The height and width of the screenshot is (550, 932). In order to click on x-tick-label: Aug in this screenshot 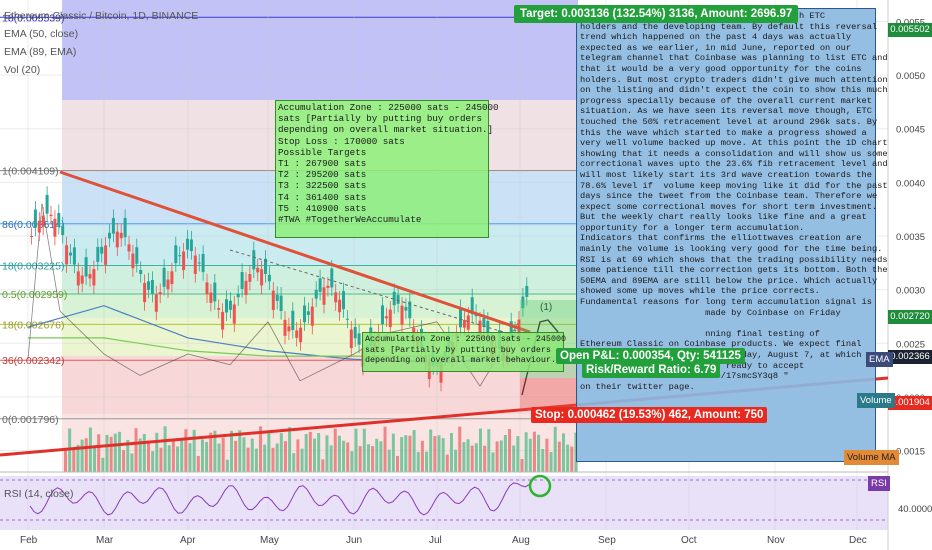, I will do `click(521, 540)`.